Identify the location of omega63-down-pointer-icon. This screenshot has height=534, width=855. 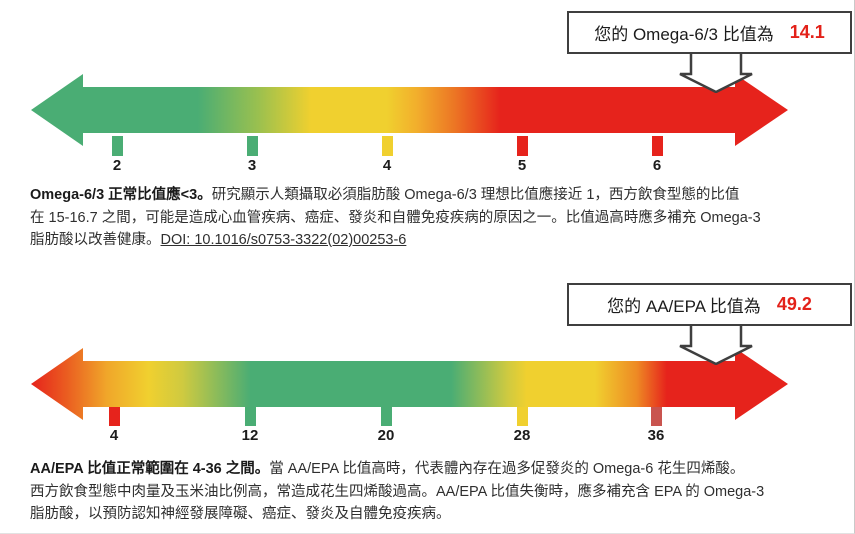
(716, 72).